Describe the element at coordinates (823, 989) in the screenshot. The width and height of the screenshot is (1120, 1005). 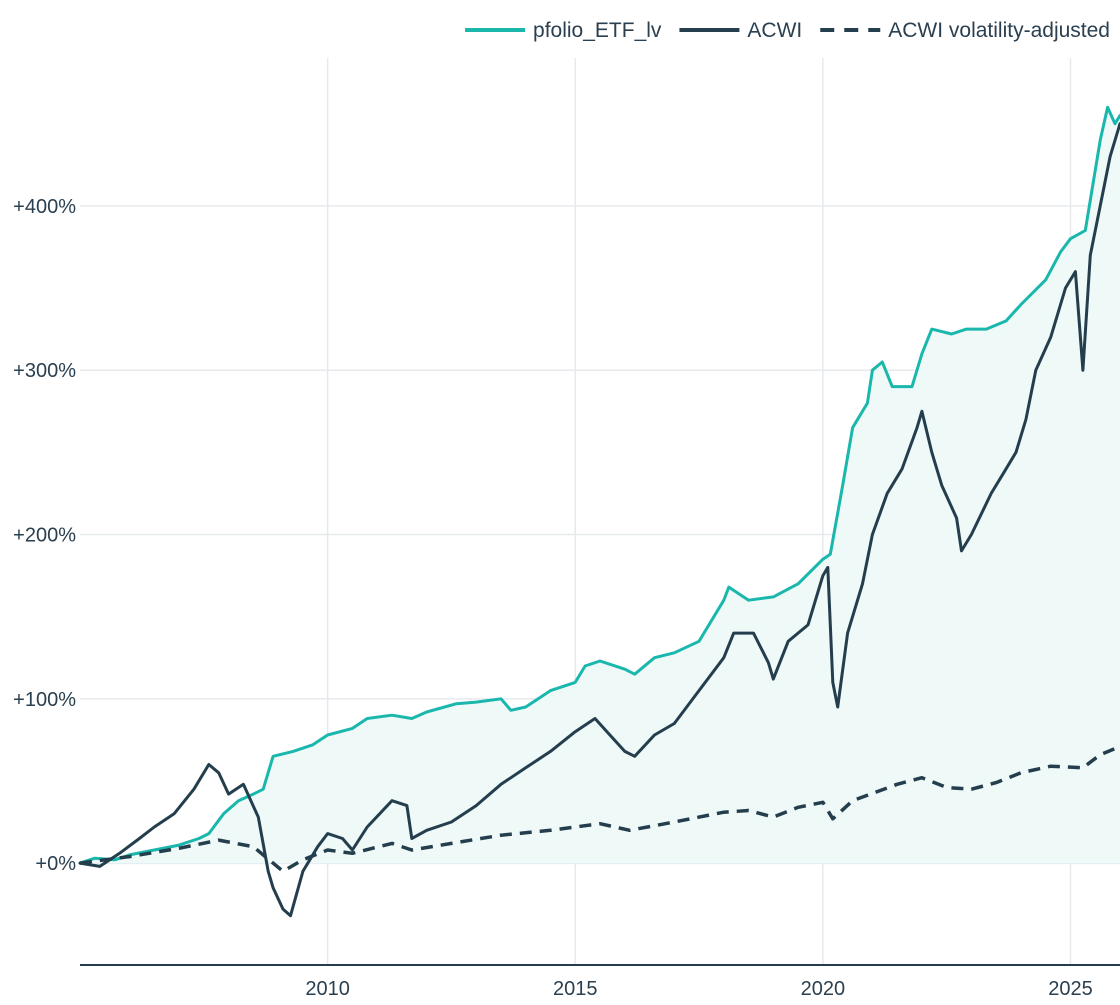
I see `x-tick-label: 2020` at that location.